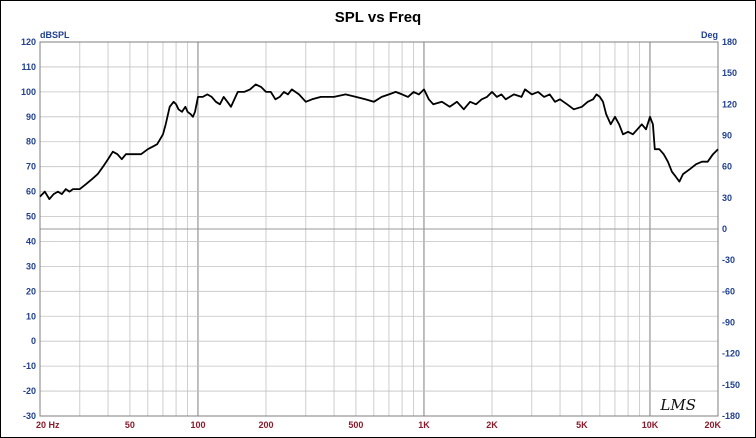 The width and height of the screenshot is (756, 438). I want to click on lms-watermark: LMS, so click(677, 405).